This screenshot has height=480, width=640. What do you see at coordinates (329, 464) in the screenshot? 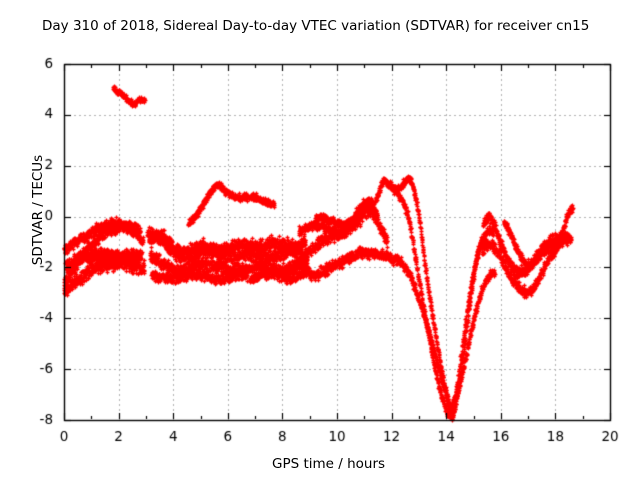
I see `x-axis-label: GPS time / hours` at bounding box center [329, 464].